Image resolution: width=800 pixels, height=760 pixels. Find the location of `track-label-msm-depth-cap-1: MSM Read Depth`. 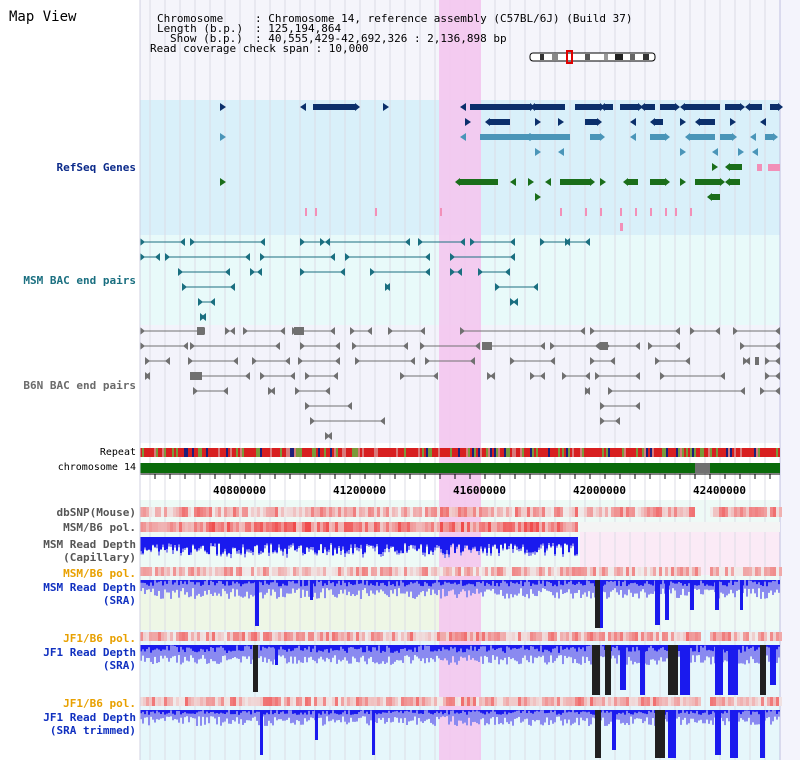

track-label-msm-depth-cap-1: MSM Read Depth is located at coordinates (89, 544).